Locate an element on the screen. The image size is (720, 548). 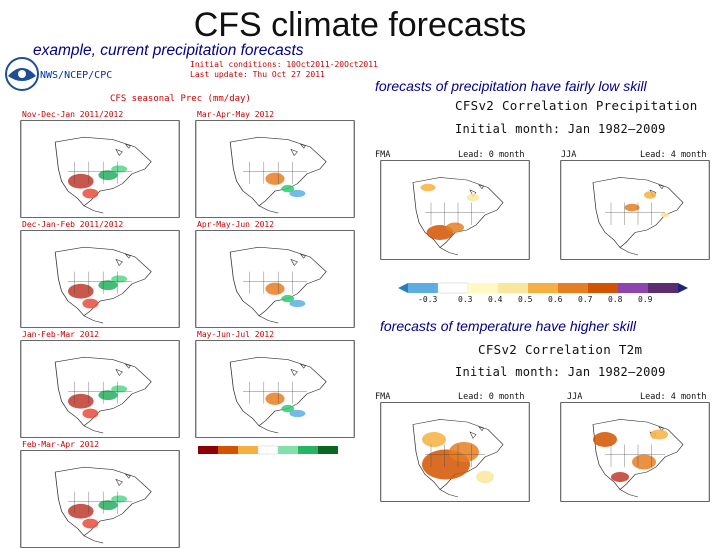
issued-line-2: Last update: Thu Oct 27 2011 is located at coordinates (257, 74).